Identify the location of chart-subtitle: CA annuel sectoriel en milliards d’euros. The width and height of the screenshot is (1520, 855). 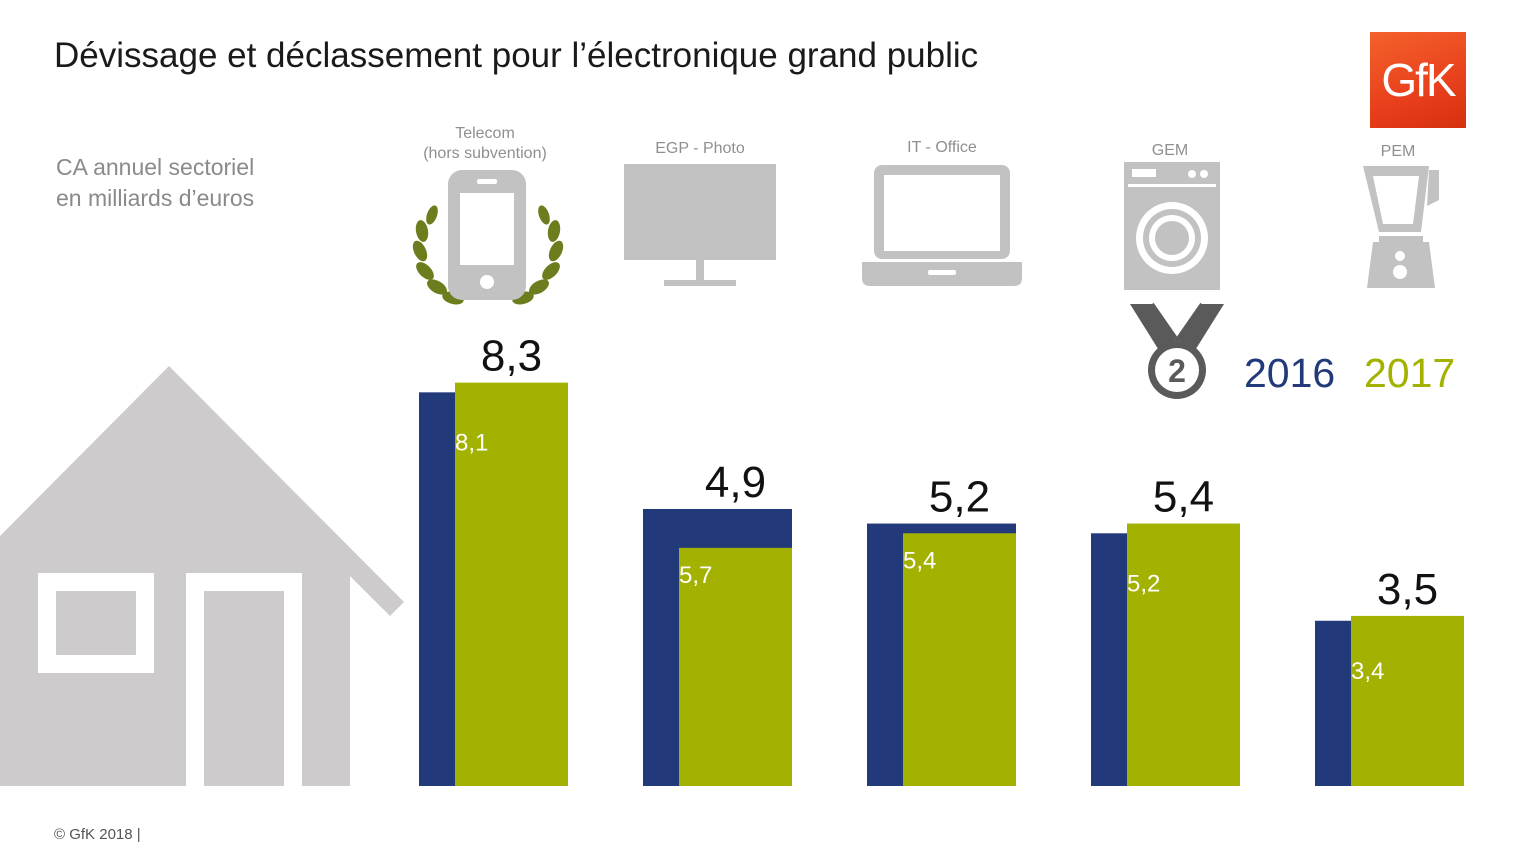
(155, 183).